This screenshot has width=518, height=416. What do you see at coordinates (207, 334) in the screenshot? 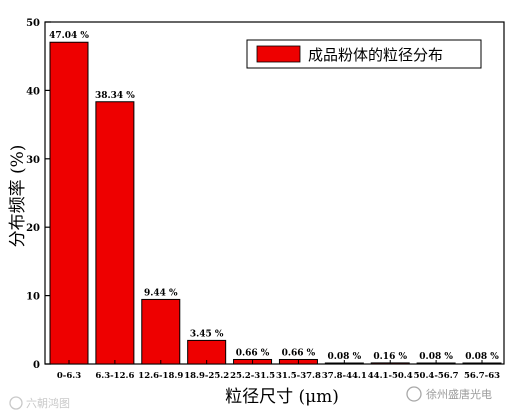
I see `data-label: 3.45 %` at bounding box center [207, 334].